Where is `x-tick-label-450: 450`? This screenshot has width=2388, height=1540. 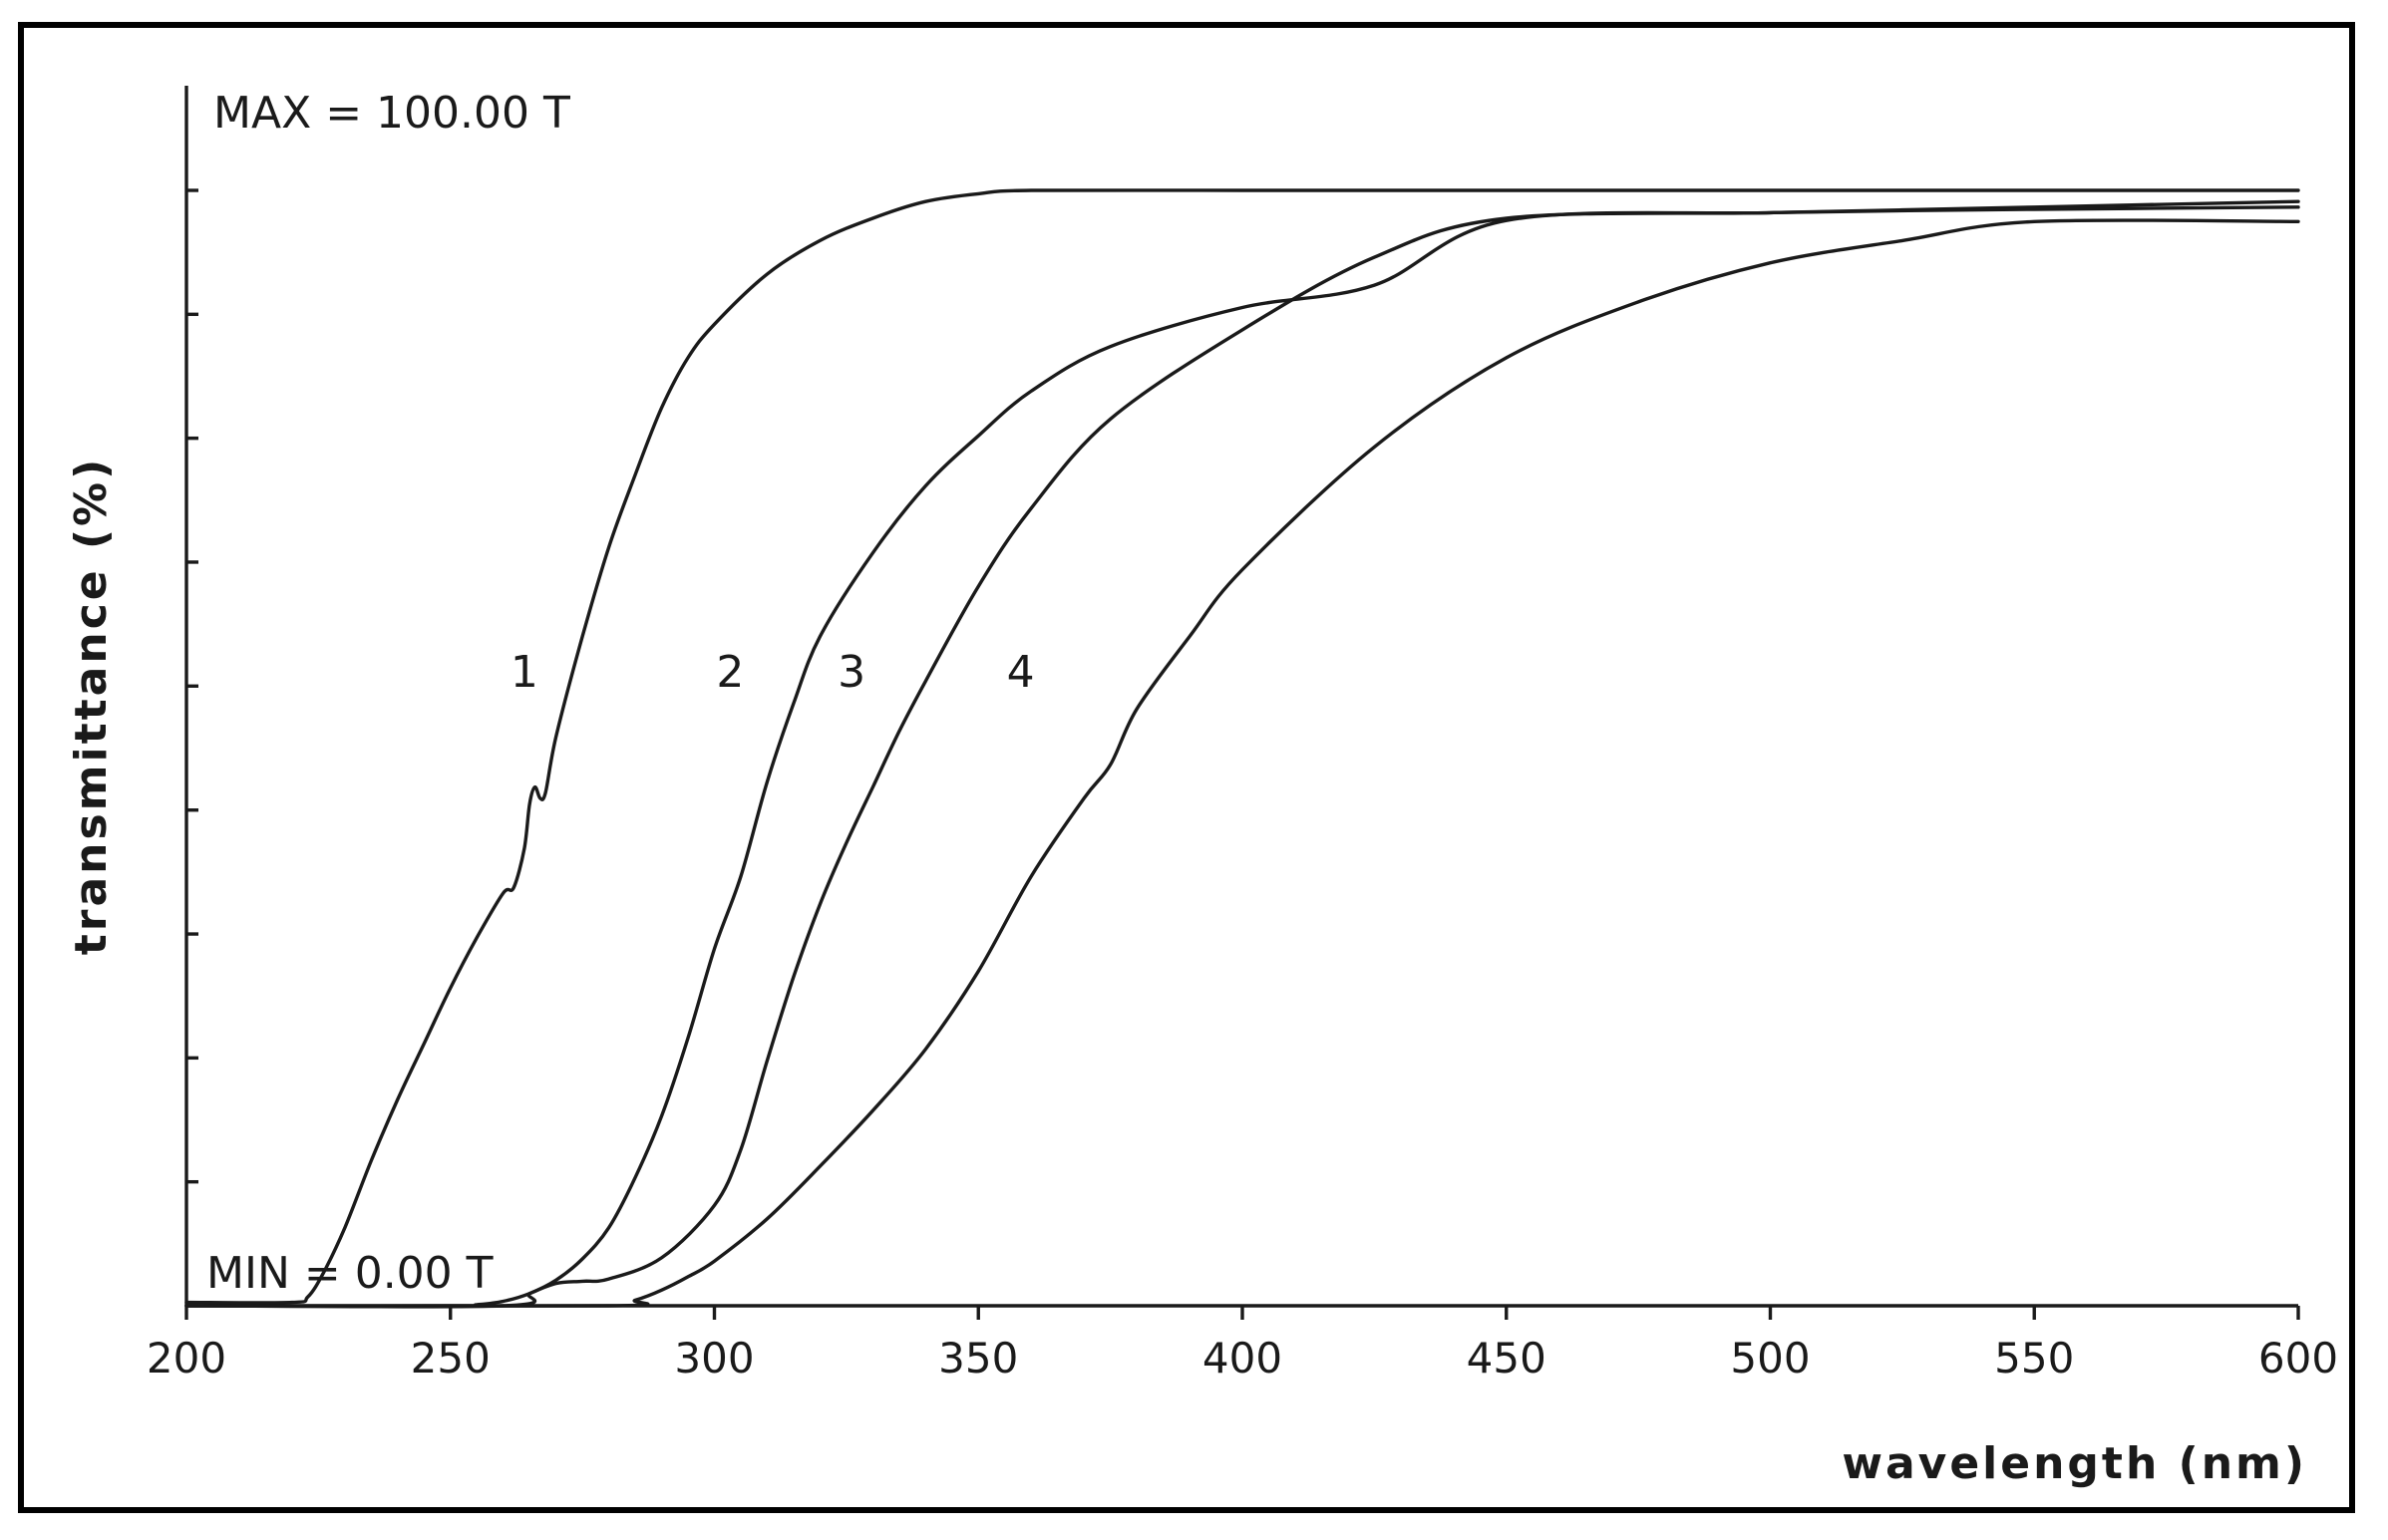
x-tick-label-450: 450 is located at coordinates (1506, 1358).